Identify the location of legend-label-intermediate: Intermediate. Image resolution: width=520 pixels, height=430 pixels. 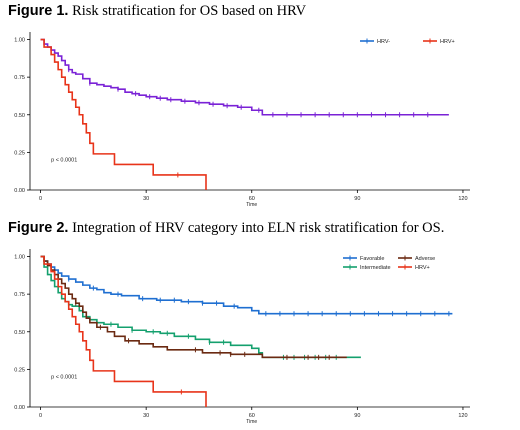
(375, 268).